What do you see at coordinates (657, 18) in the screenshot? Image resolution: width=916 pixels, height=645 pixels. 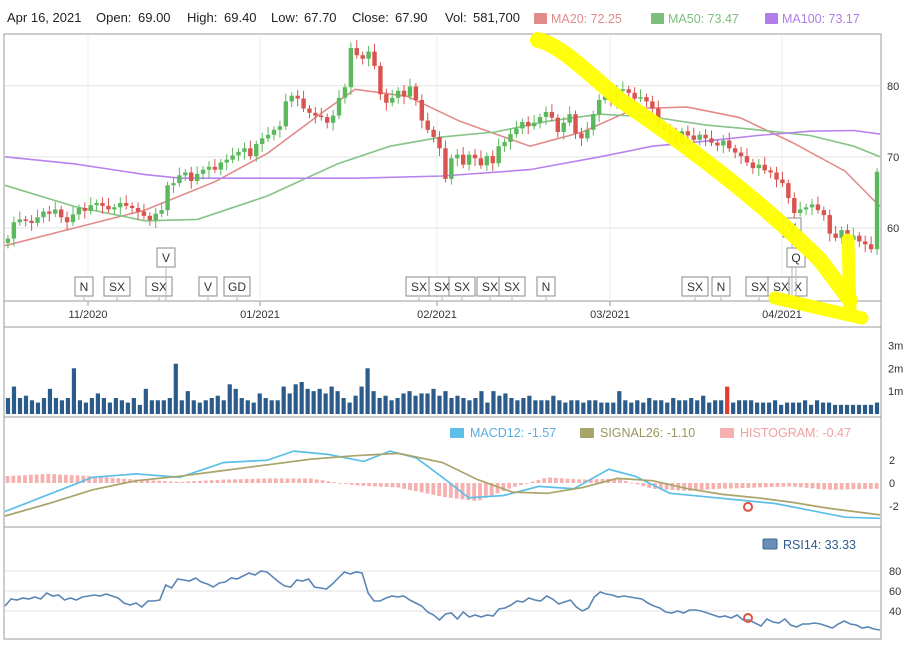 I see `ma50-legend-swatch` at bounding box center [657, 18].